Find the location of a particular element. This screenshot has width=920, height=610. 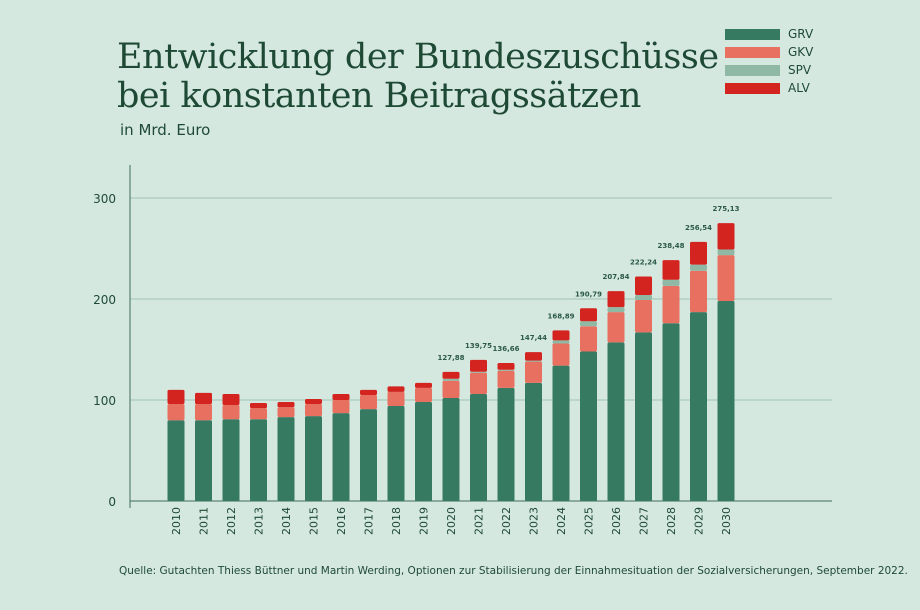

legend-item-spv: SPV is located at coordinates (769, 70).